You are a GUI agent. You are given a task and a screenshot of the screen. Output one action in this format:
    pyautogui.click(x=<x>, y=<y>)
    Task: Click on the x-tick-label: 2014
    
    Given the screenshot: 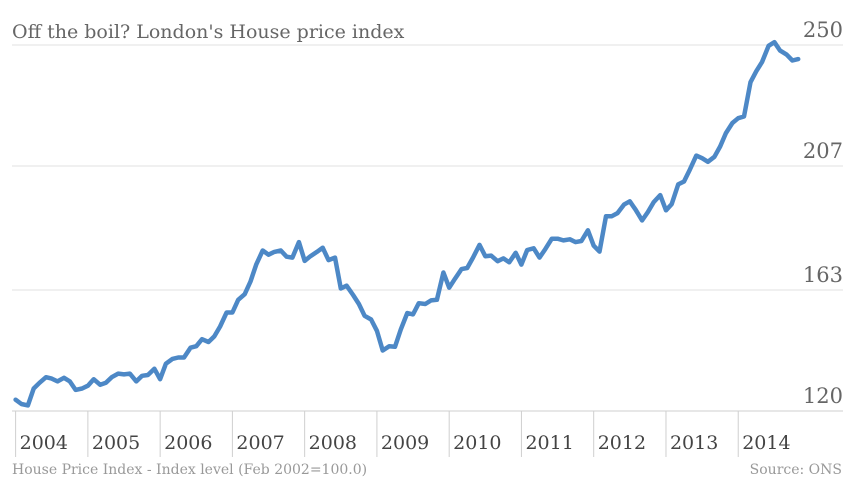 What is the action you would take?
    pyautogui.click(x=766, y=443)
    